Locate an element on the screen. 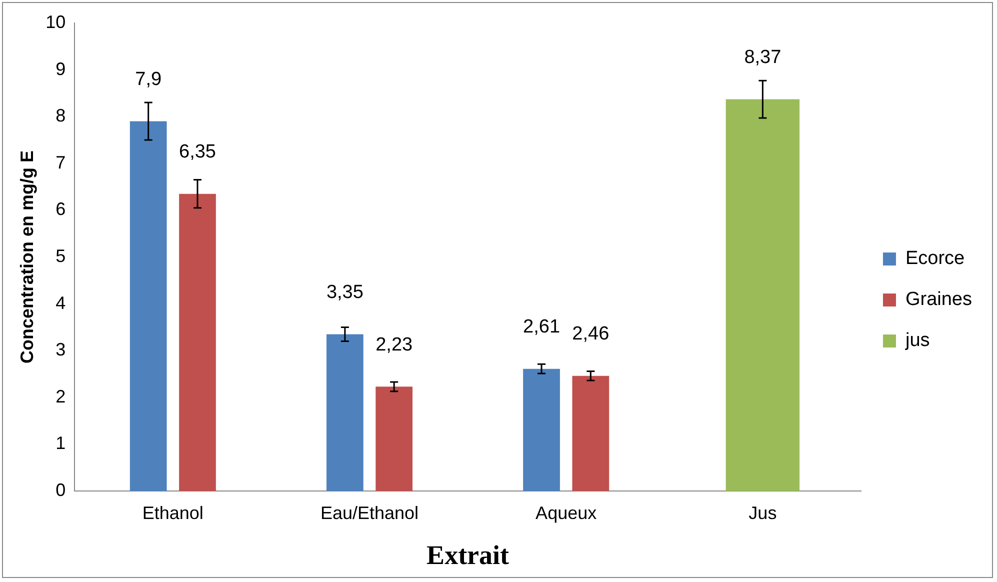 This screenshot has height=582, width=997. data-label: 2,46 is located at coordinates (591, 334).